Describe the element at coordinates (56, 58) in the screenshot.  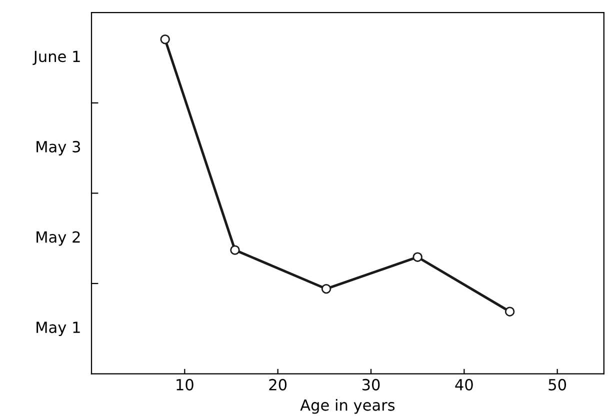
I see `text: June 1` at that location.